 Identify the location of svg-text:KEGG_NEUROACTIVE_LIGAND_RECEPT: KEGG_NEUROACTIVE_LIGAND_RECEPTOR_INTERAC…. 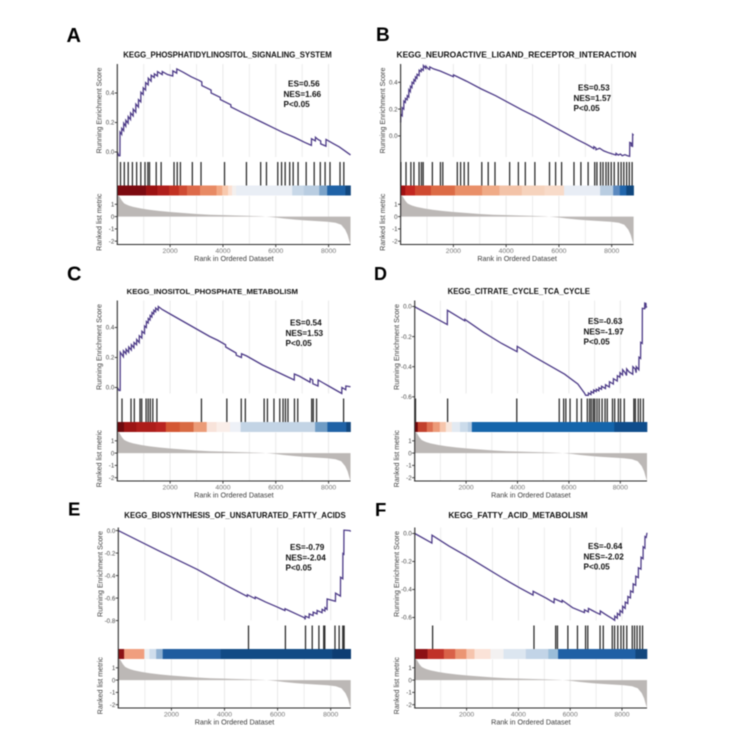
(517, 55).